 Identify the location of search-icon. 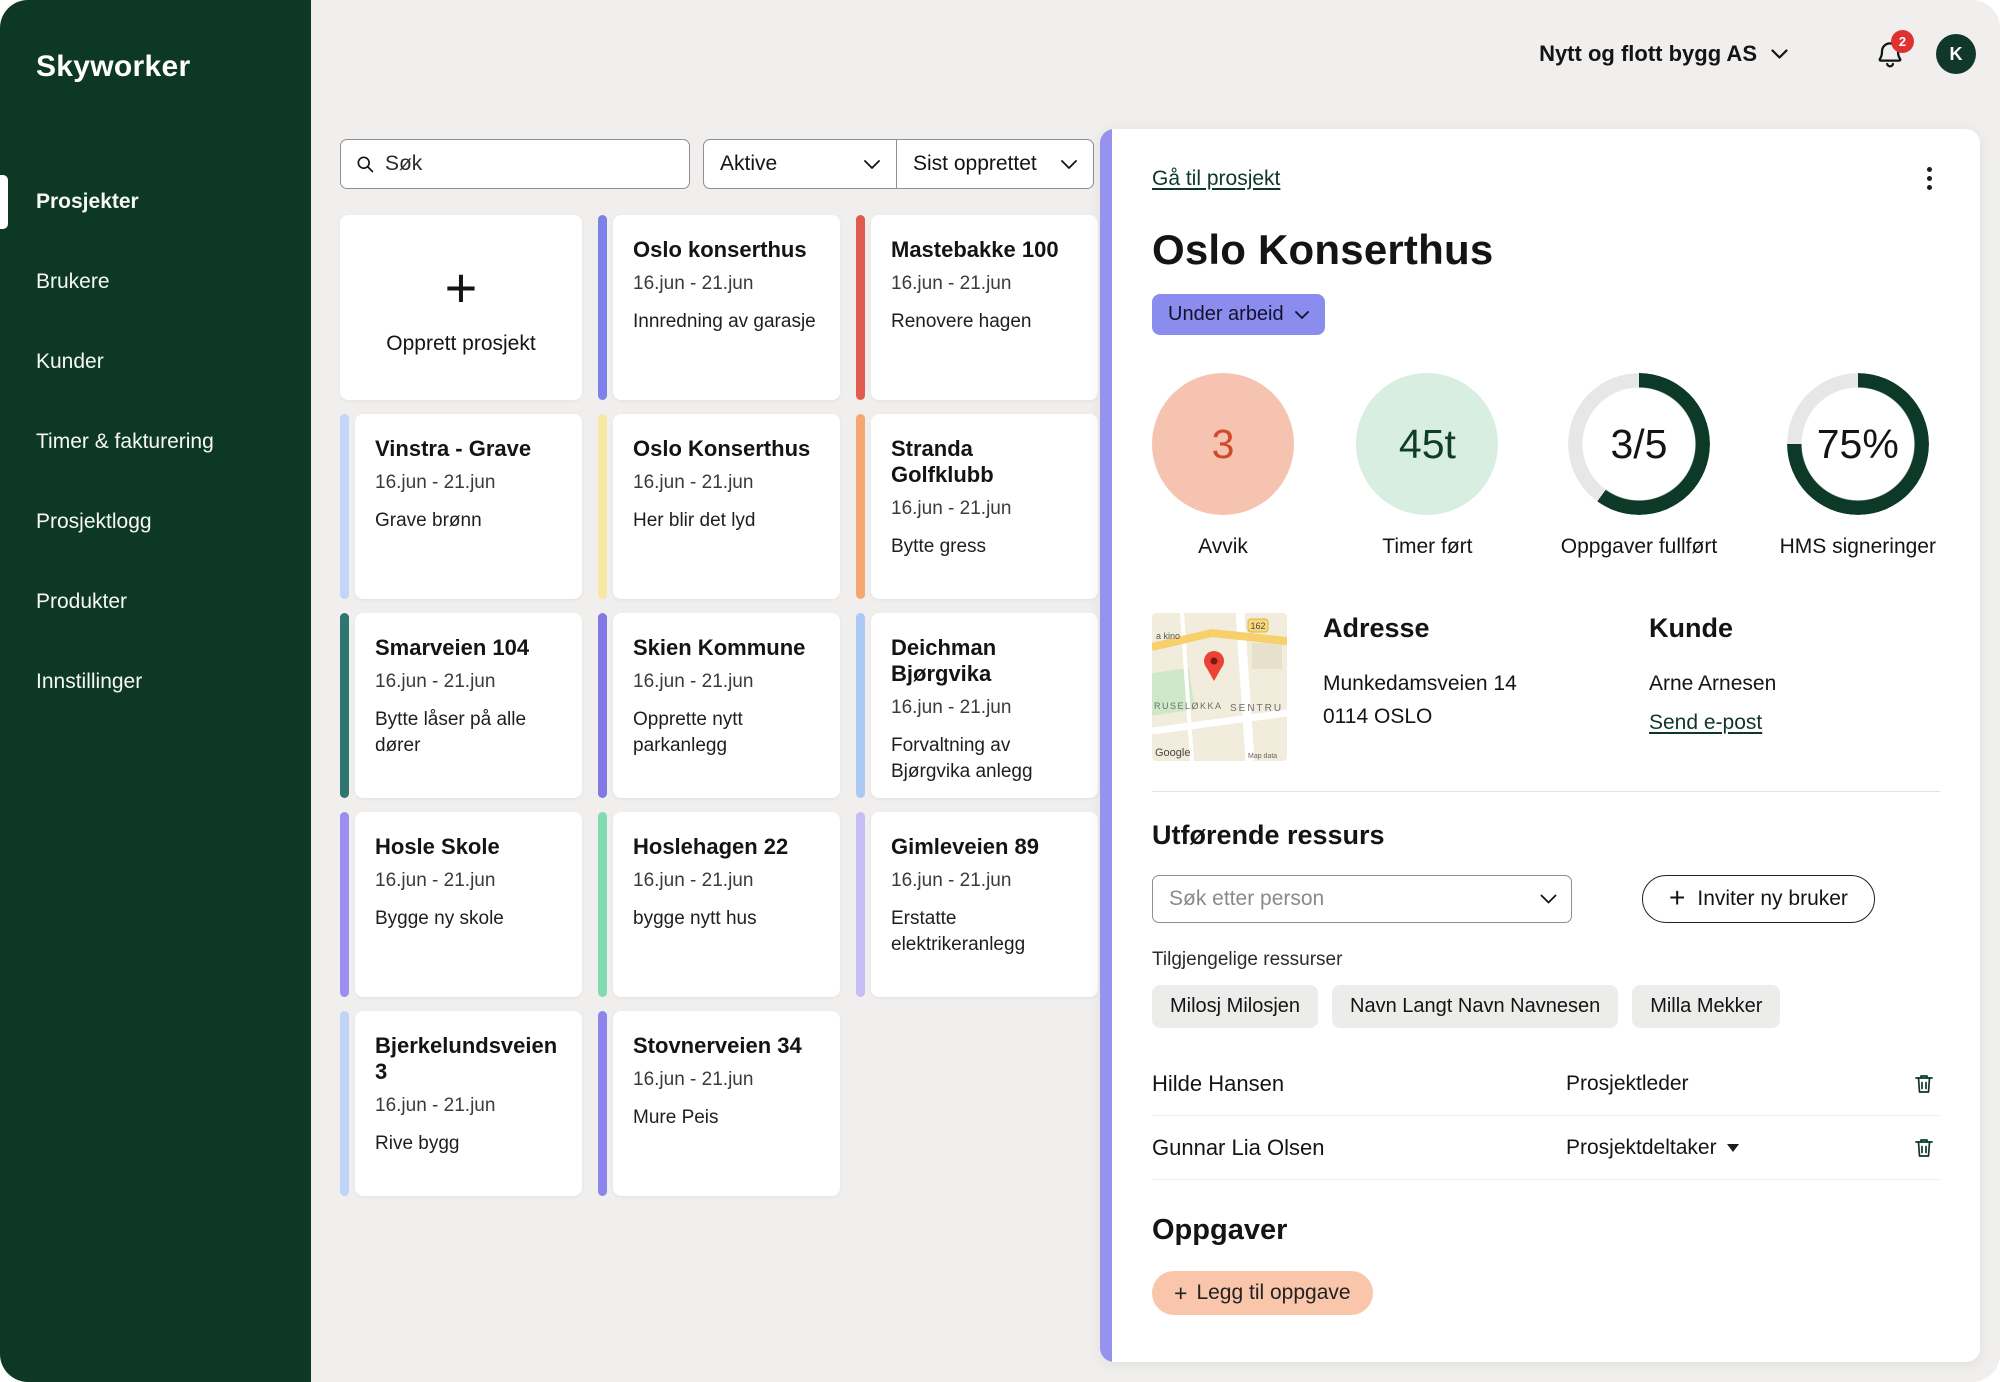
(365, 164).